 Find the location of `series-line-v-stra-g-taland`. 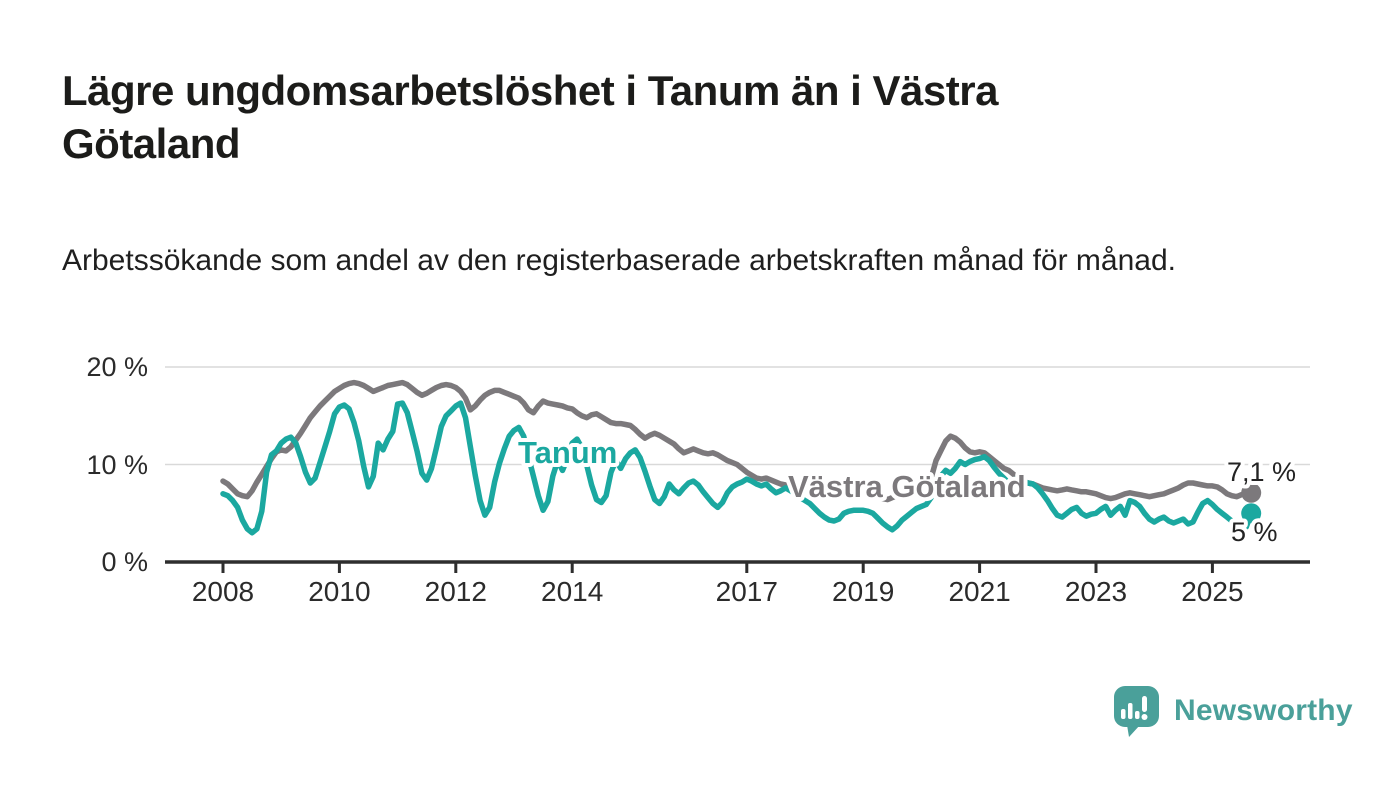

series-line-v-stra-g-taland is located at coordinates (737, 441).